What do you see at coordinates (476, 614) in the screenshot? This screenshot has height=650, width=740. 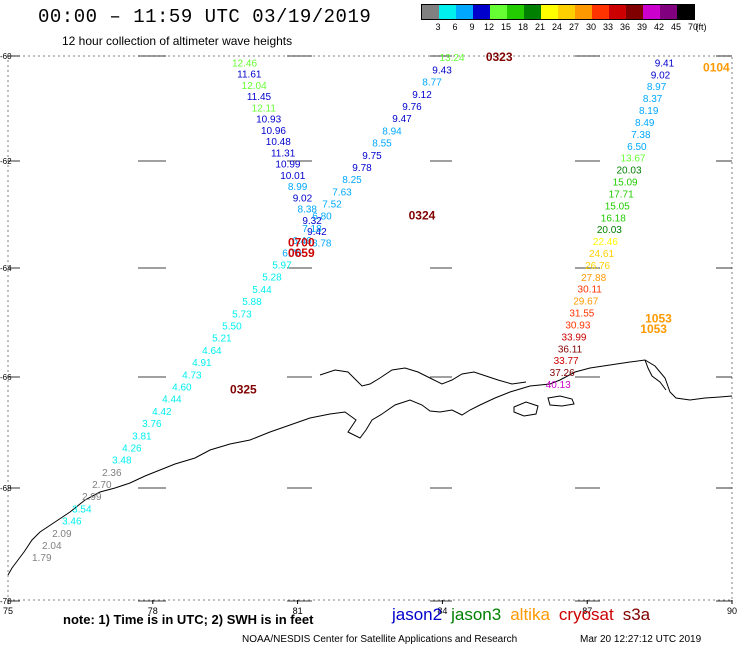 I see `satellite-label: jason3` at bounding box center [476, 614].